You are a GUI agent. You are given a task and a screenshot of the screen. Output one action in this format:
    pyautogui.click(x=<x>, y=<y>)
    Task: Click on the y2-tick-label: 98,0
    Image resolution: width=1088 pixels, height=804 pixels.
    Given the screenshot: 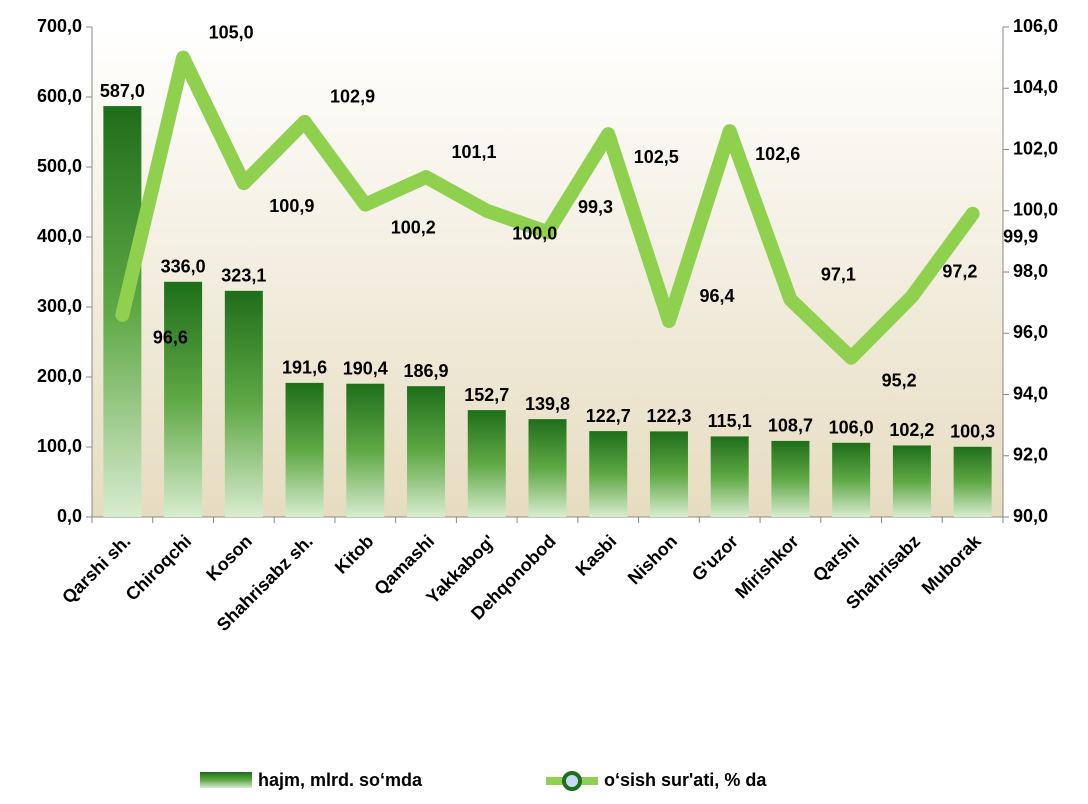 What is the action you would take?
    pyautogui.click(x=1030, y=271)
    